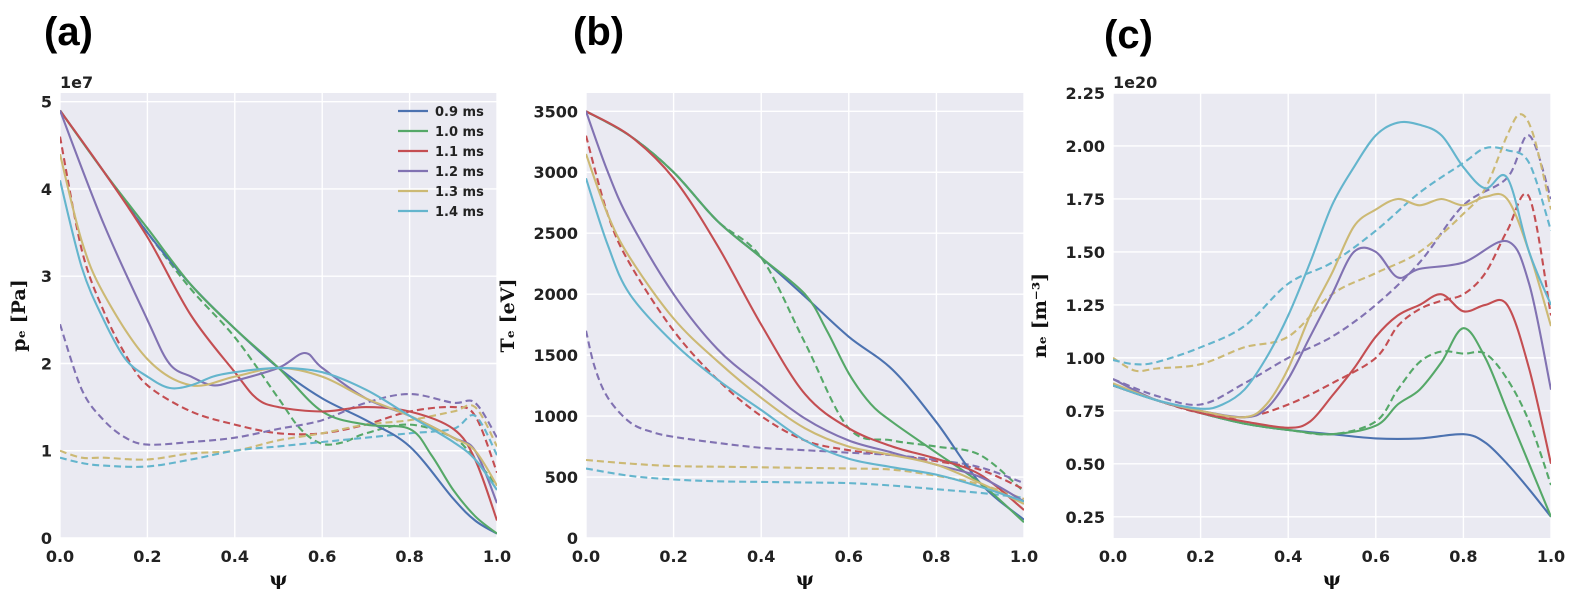 The height and width of the screenshot is (597, 1573). Describe the element at coordinates (46, 276) in the screenshot. I see `y-tick-label: 3` at that location.